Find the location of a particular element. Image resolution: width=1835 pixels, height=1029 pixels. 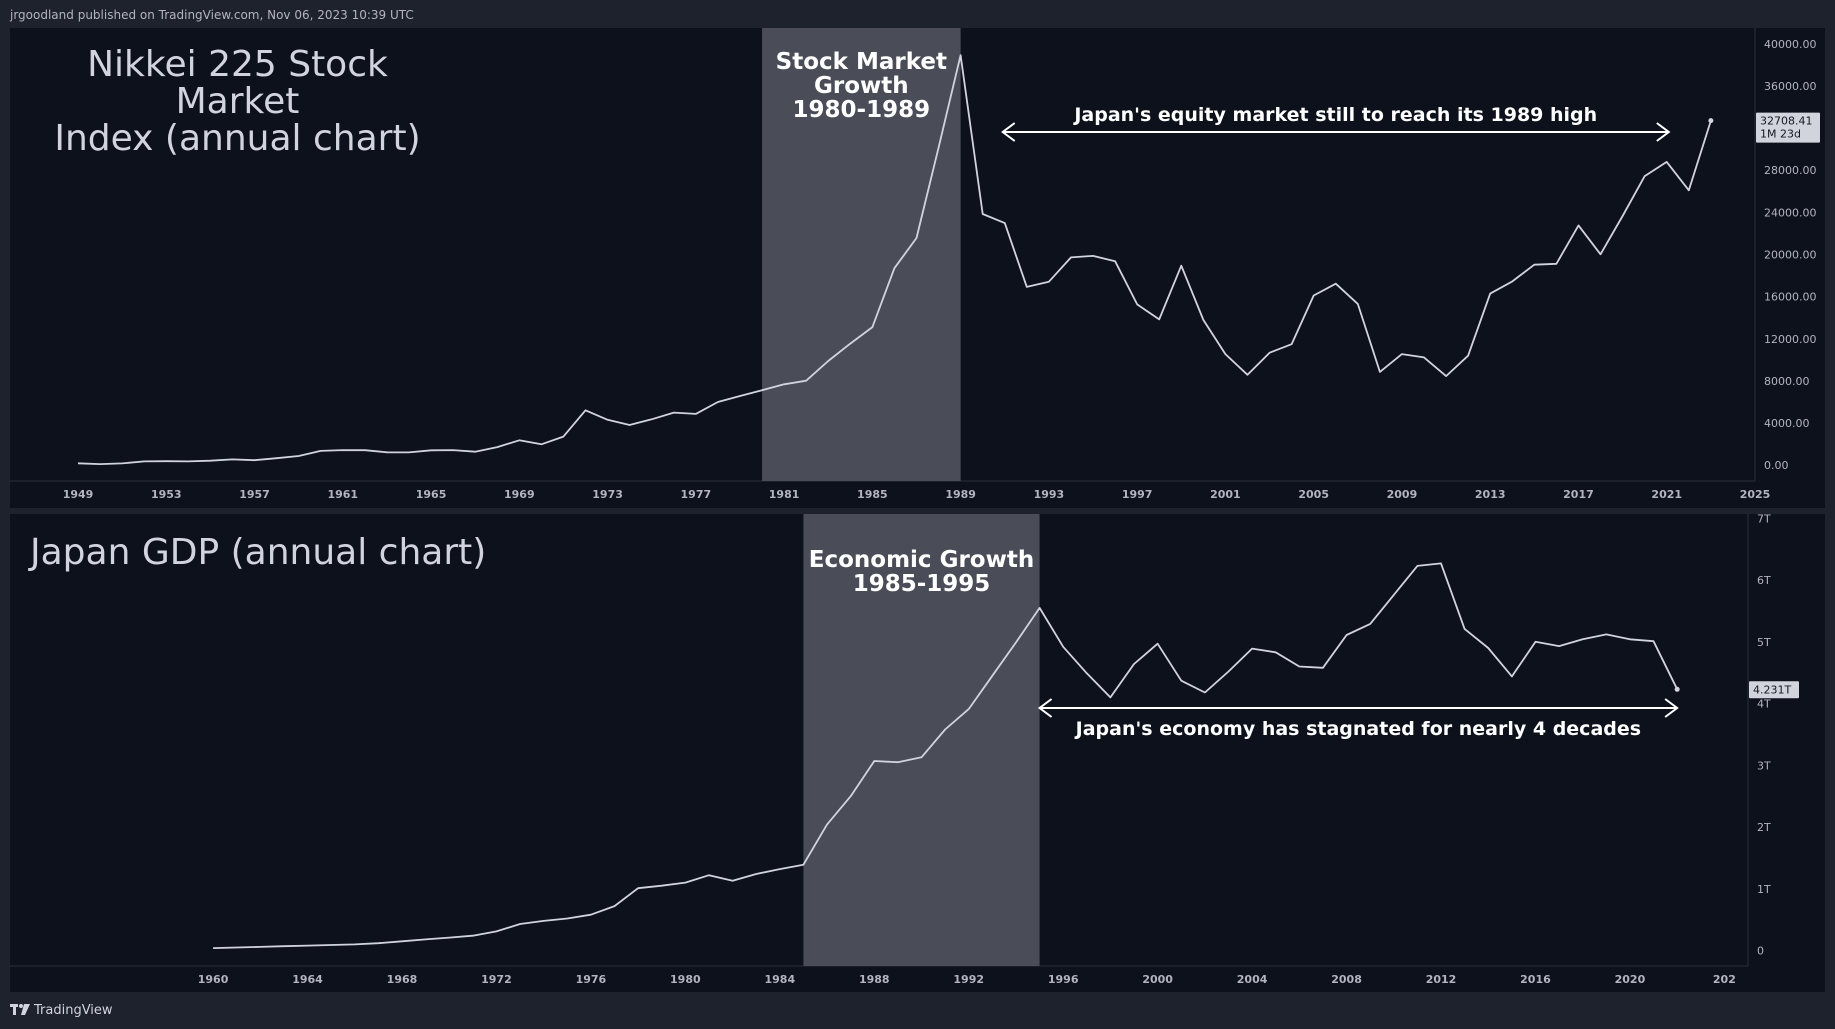

chart-1-y-tick-label: 6T is located at coordinates (1764, 580).